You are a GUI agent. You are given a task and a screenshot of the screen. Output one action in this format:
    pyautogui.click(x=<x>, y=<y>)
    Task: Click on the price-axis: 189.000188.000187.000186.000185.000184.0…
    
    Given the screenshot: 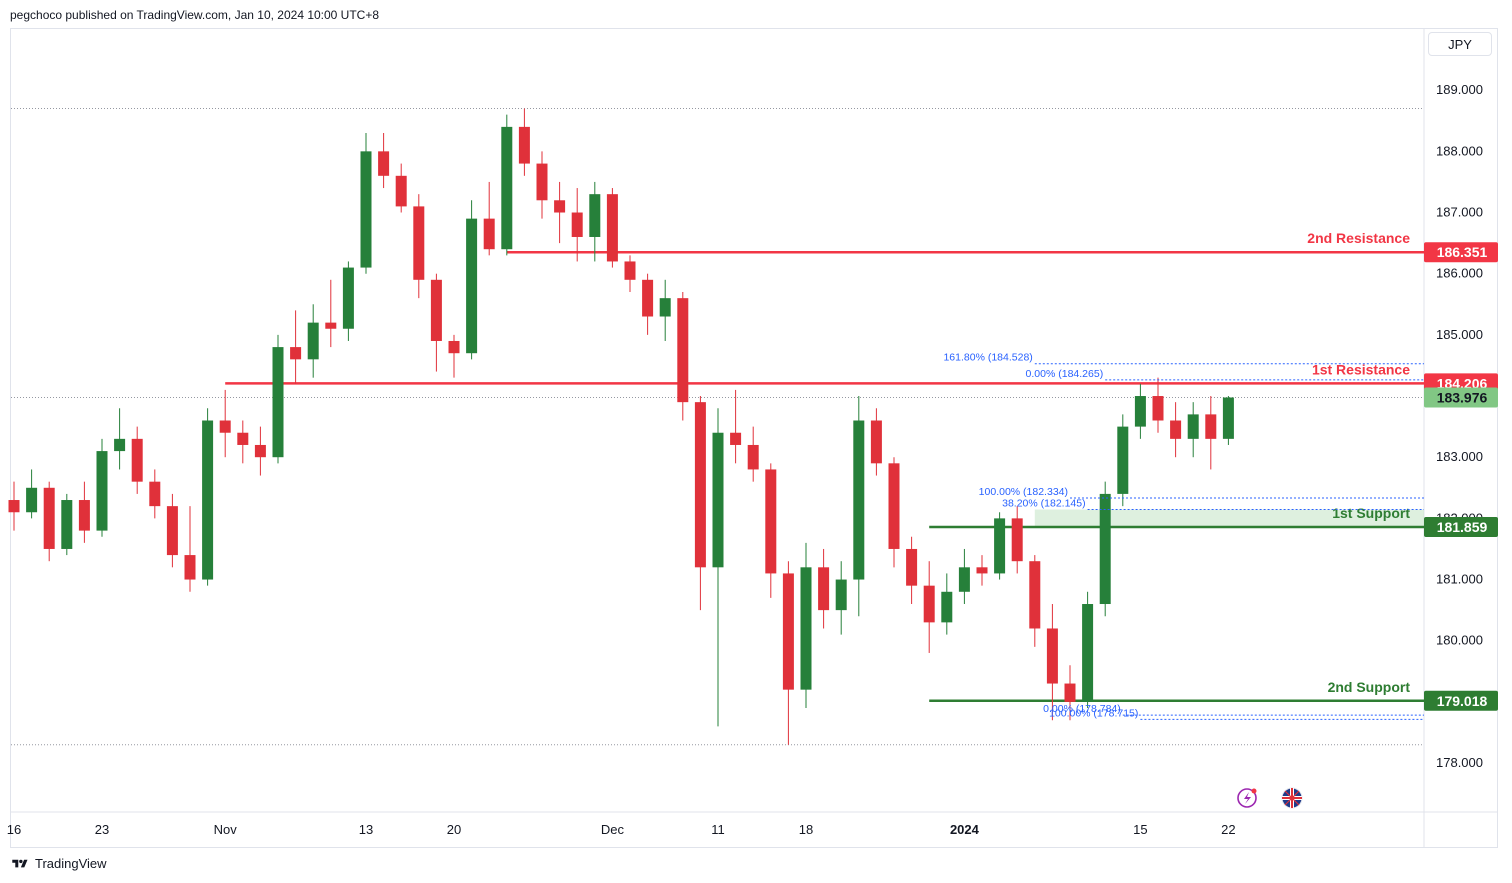 What is the action you would take?
    pyautogui.click(x=1459, y=426)
    